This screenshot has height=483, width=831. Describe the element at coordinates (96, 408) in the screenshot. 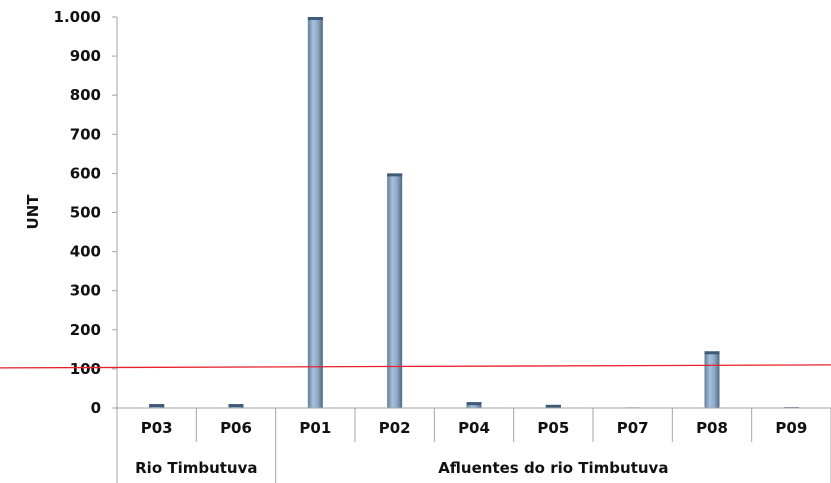

I see `y-tick-label: 0` at that location.